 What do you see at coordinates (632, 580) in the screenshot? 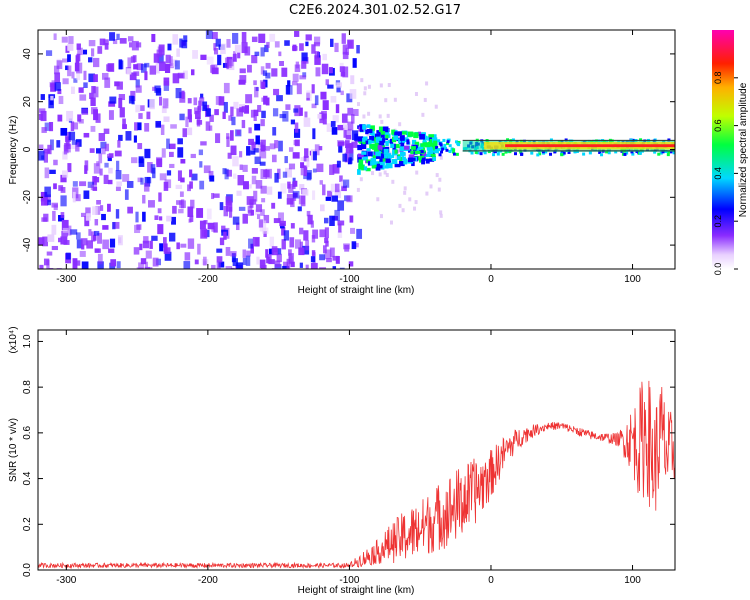
I see `x-tick-label: 100` at bounding box center [632, 580].